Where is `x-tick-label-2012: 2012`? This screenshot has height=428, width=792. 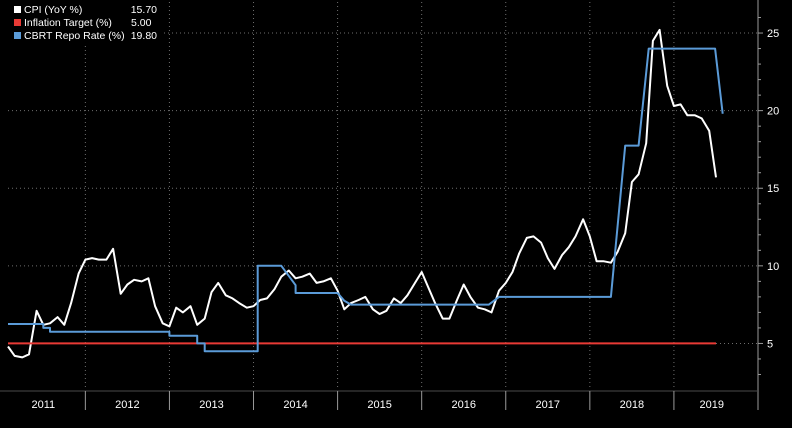
x-tick-label-2012: 2012 is located at coordinates (127, 405).